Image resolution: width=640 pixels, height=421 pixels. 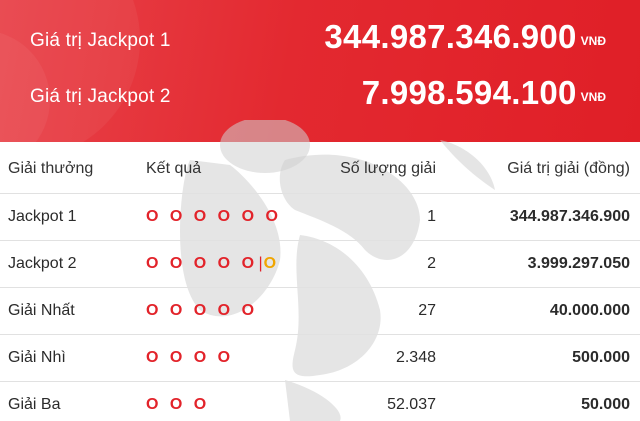 What do you see at coordinates (376, 264) in the screenshot?
I see `winner-count: 2` at bounding box center [376, 264].